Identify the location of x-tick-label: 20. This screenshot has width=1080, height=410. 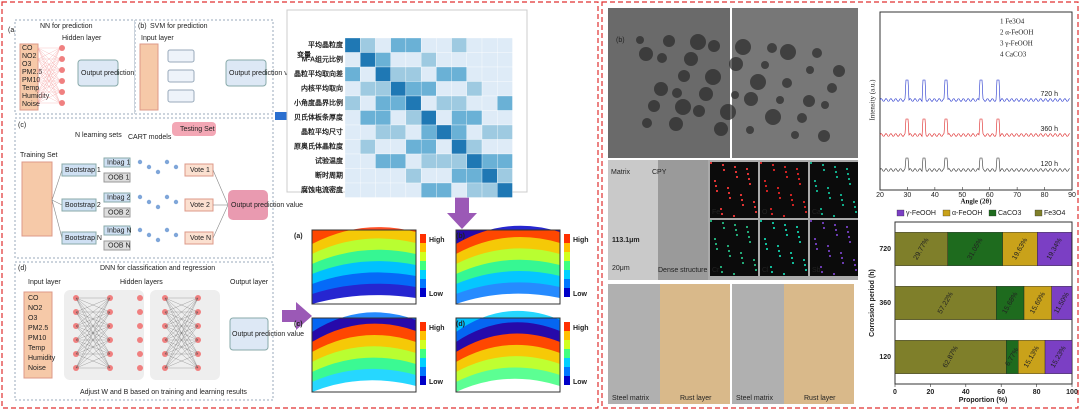
(880, 195).